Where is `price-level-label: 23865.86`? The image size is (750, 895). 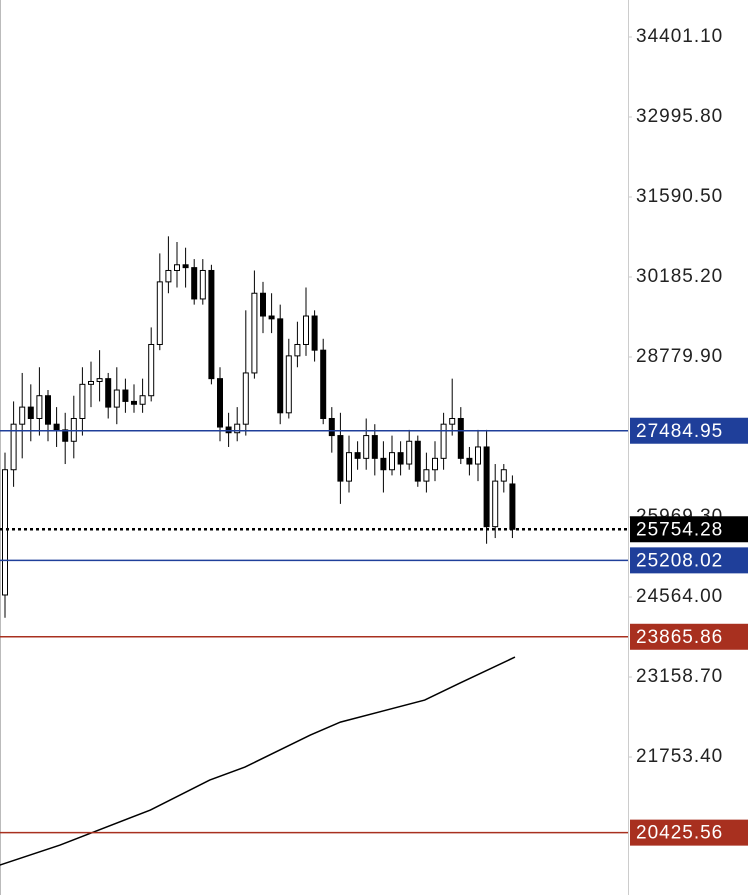 price-level-label: 23865.86 is located at coordinates (679, 637).